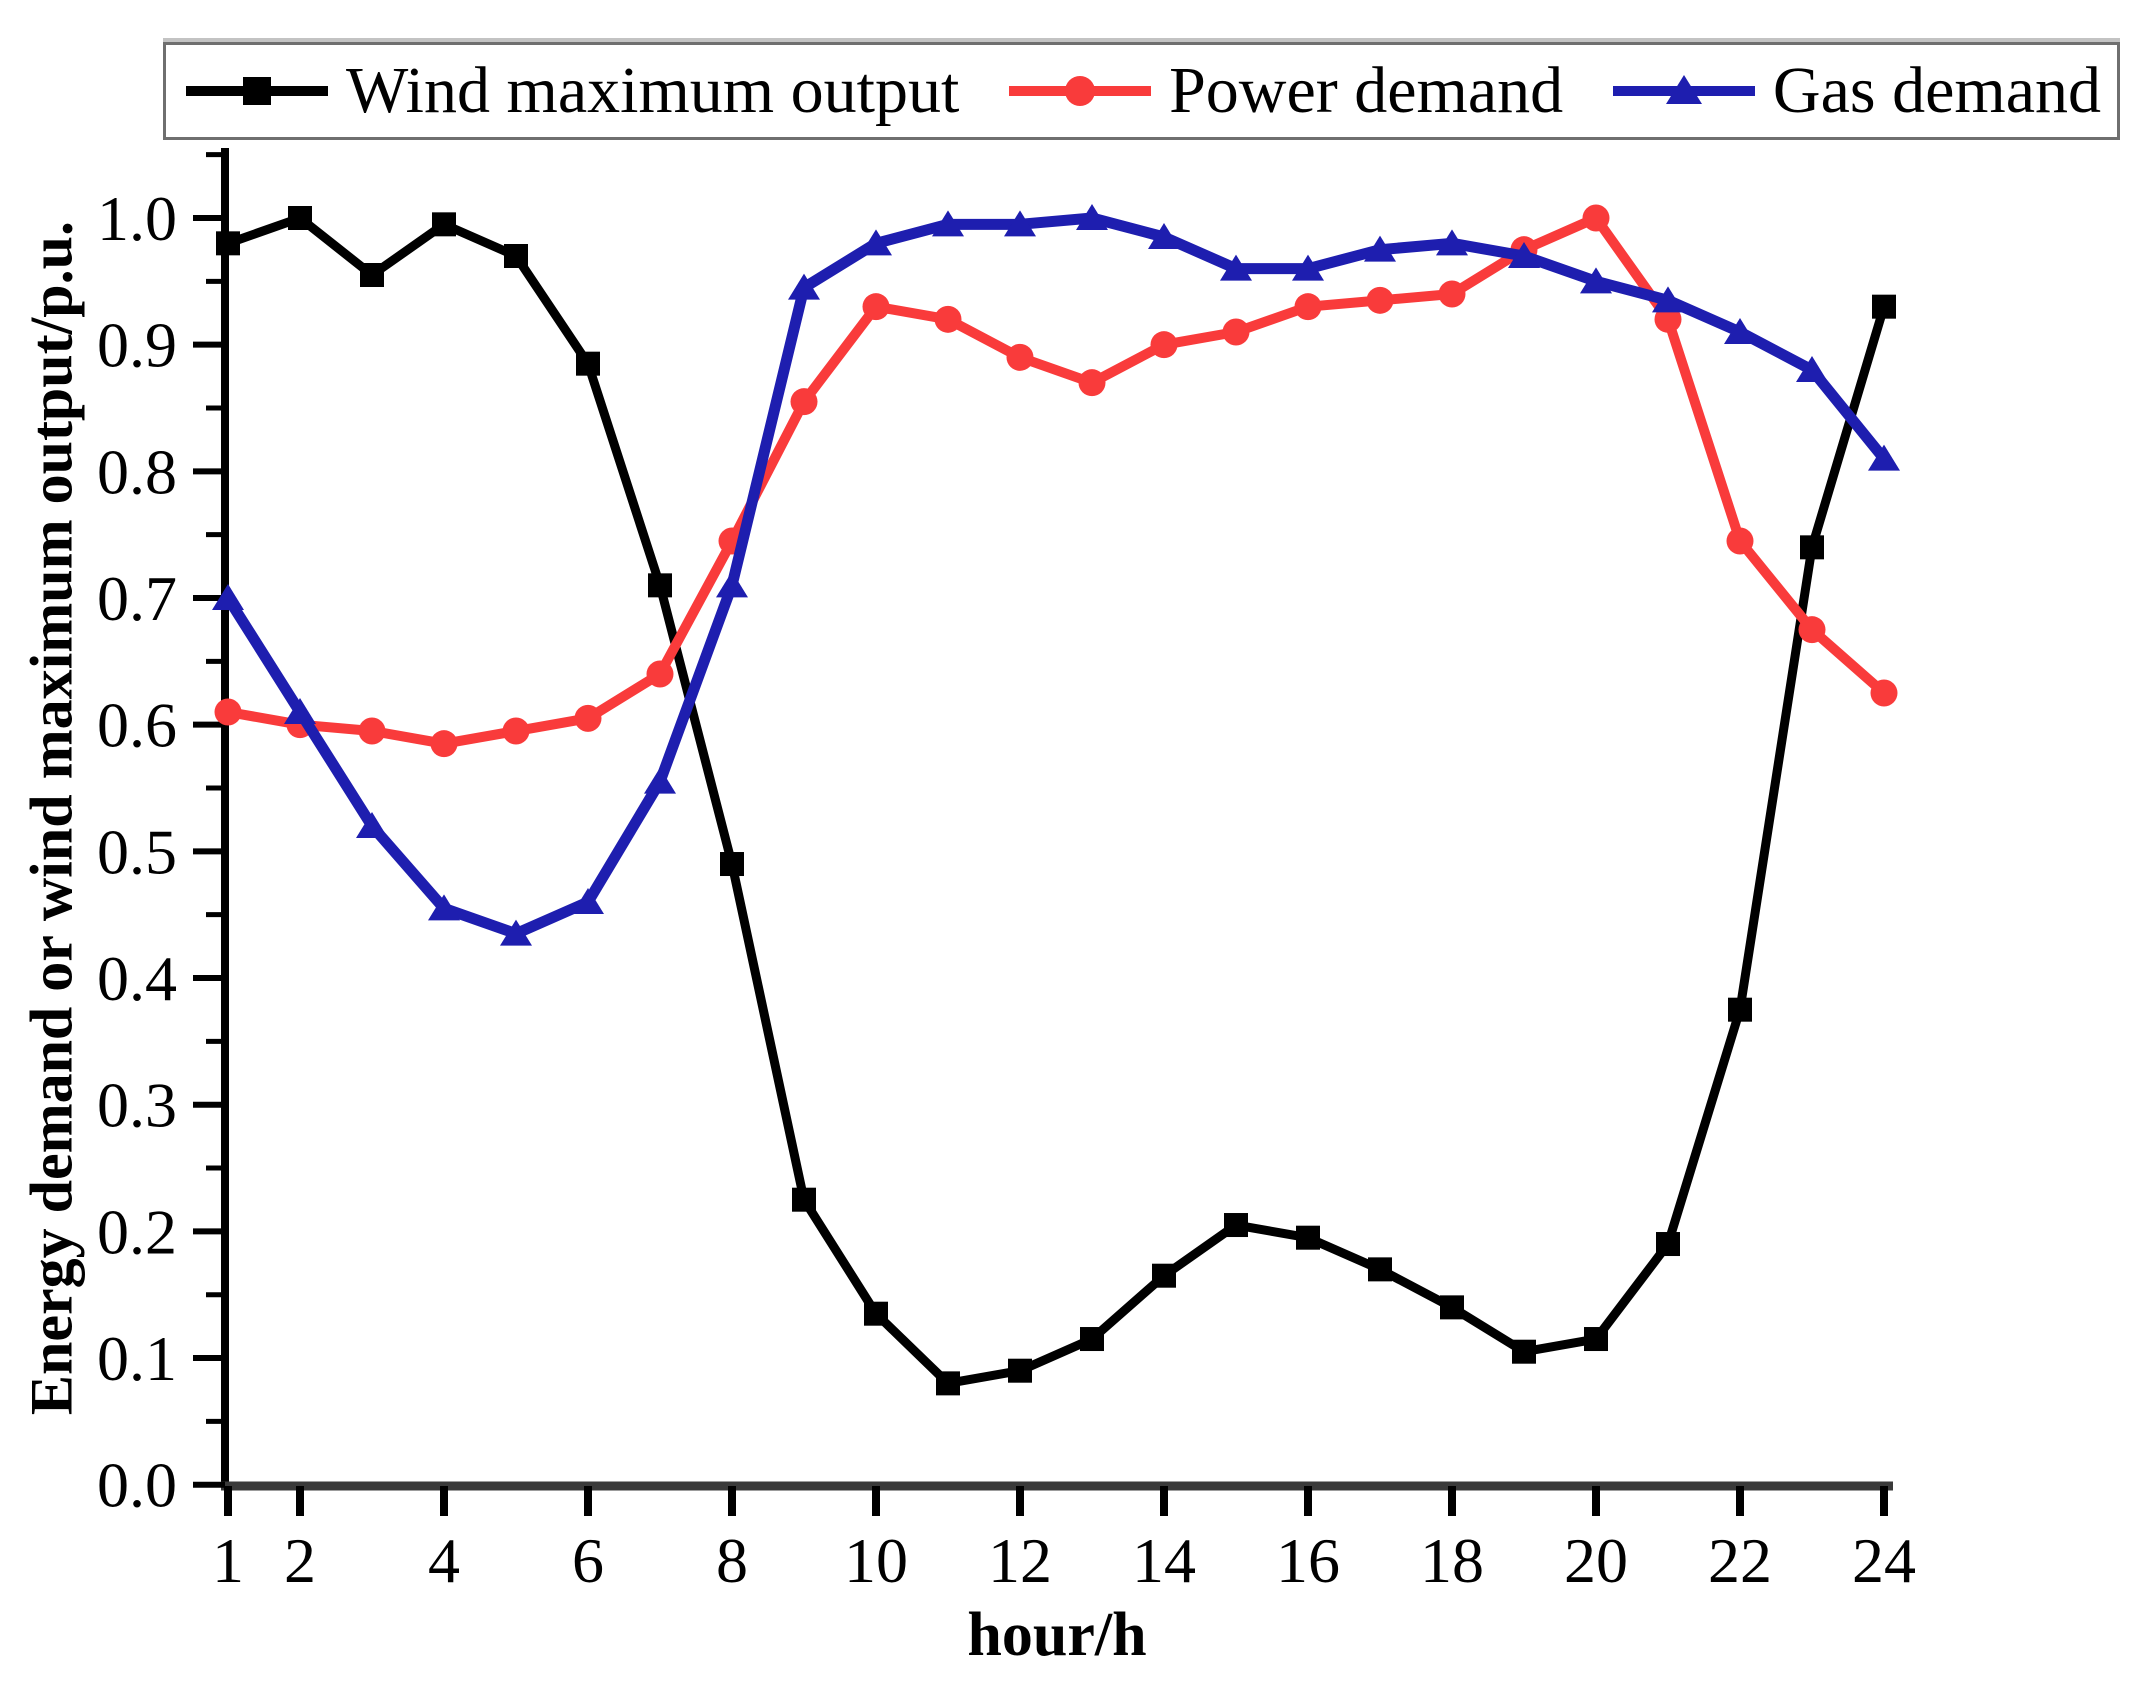 This screenshot has height=1689, width=2143. Describe the element at coordinates (1452, 1560) in the screenshot. I see `svg-text: 18` at that location.